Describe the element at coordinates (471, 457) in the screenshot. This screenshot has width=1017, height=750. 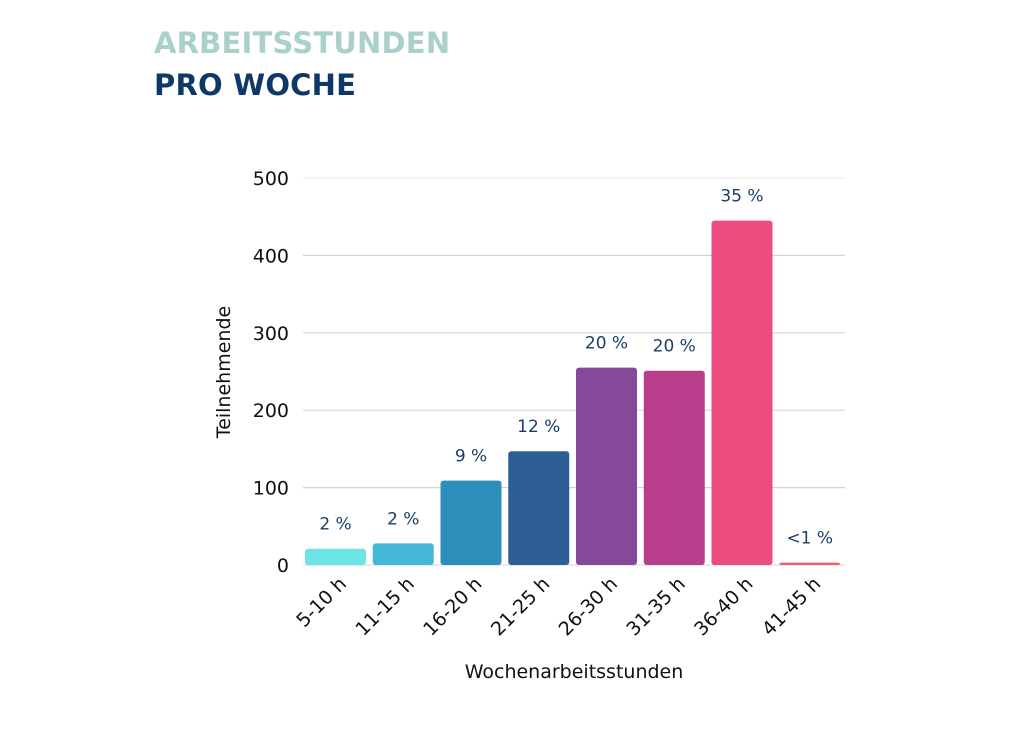
I see `data-label: 9 %` at that location.